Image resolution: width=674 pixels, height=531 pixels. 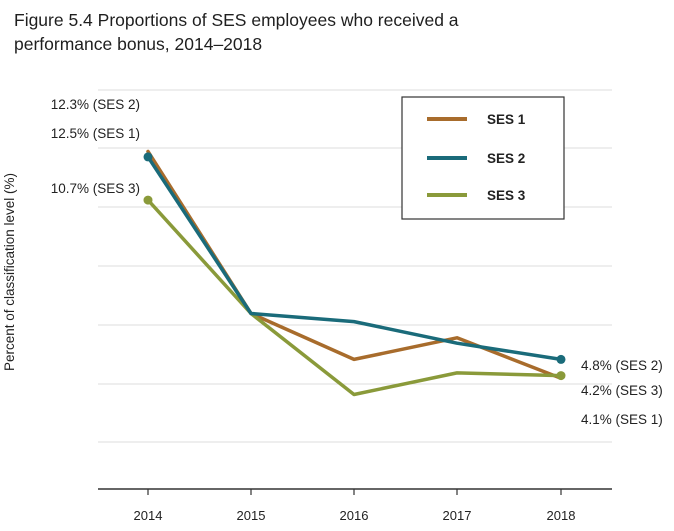 I want to click on legend: SES 1 SES 2 SES 3, so click(x=483, y=158).